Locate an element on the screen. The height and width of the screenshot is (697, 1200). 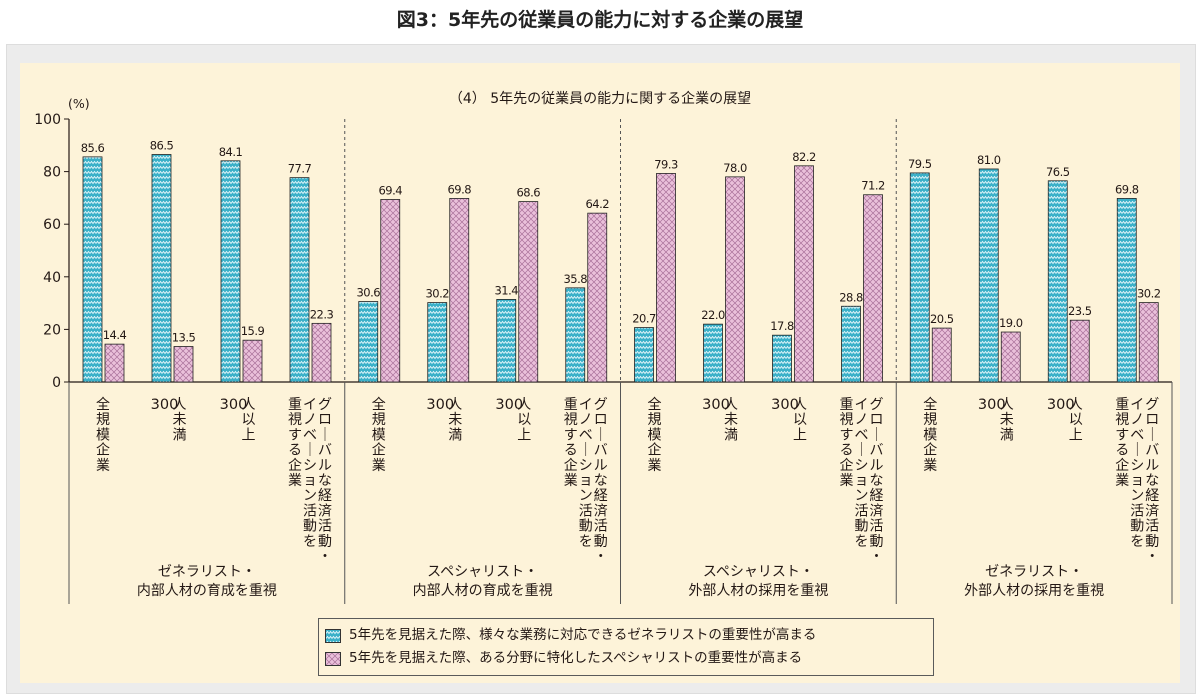
y-tick-label: 80 is located at coordinates (52, 173).